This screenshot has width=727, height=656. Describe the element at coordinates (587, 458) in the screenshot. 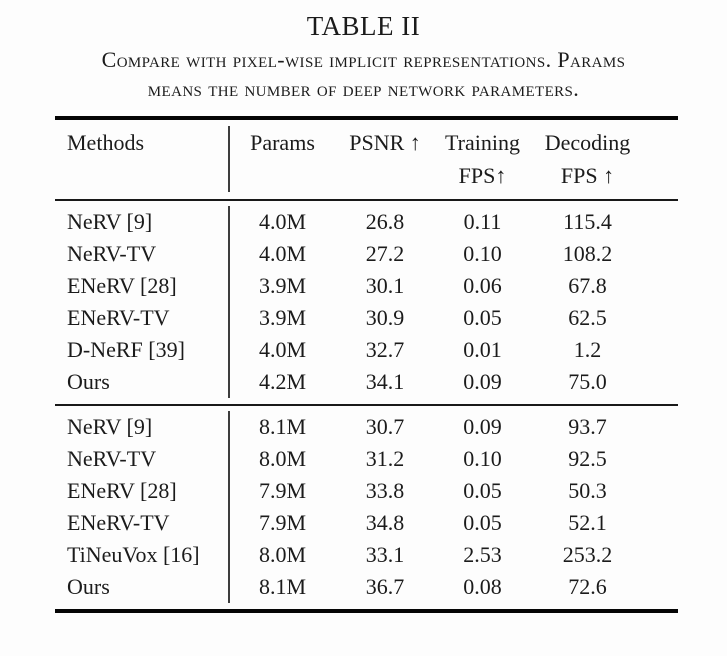

I see `decoding-fps-cell: 92.5` at that location.